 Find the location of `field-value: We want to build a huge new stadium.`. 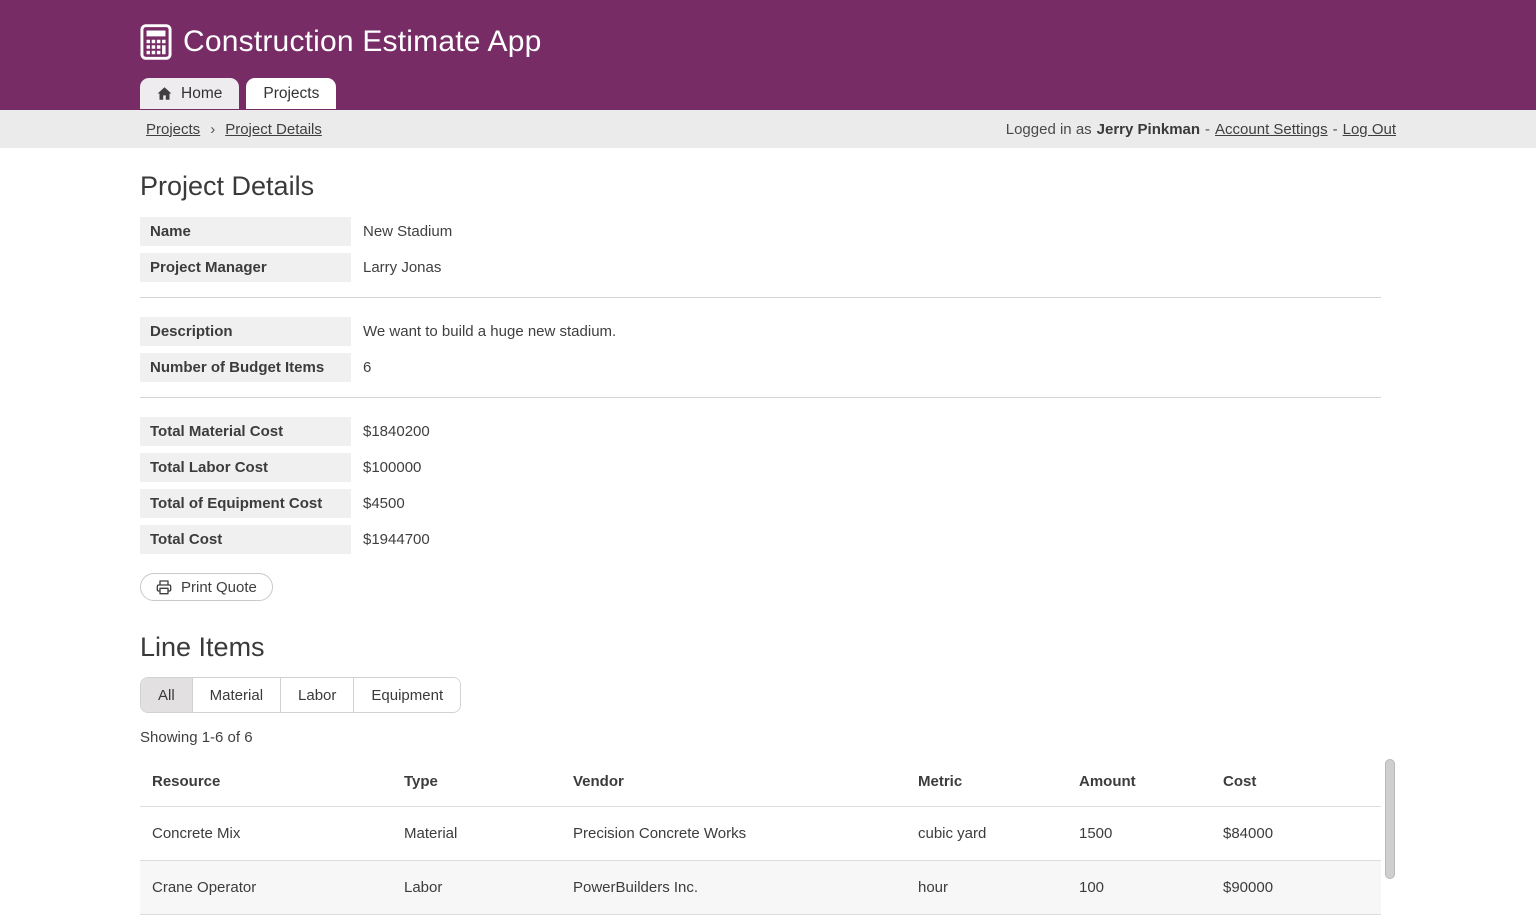

field-value: We want to build a huge new stadium. is located at coordinates (490, 331).